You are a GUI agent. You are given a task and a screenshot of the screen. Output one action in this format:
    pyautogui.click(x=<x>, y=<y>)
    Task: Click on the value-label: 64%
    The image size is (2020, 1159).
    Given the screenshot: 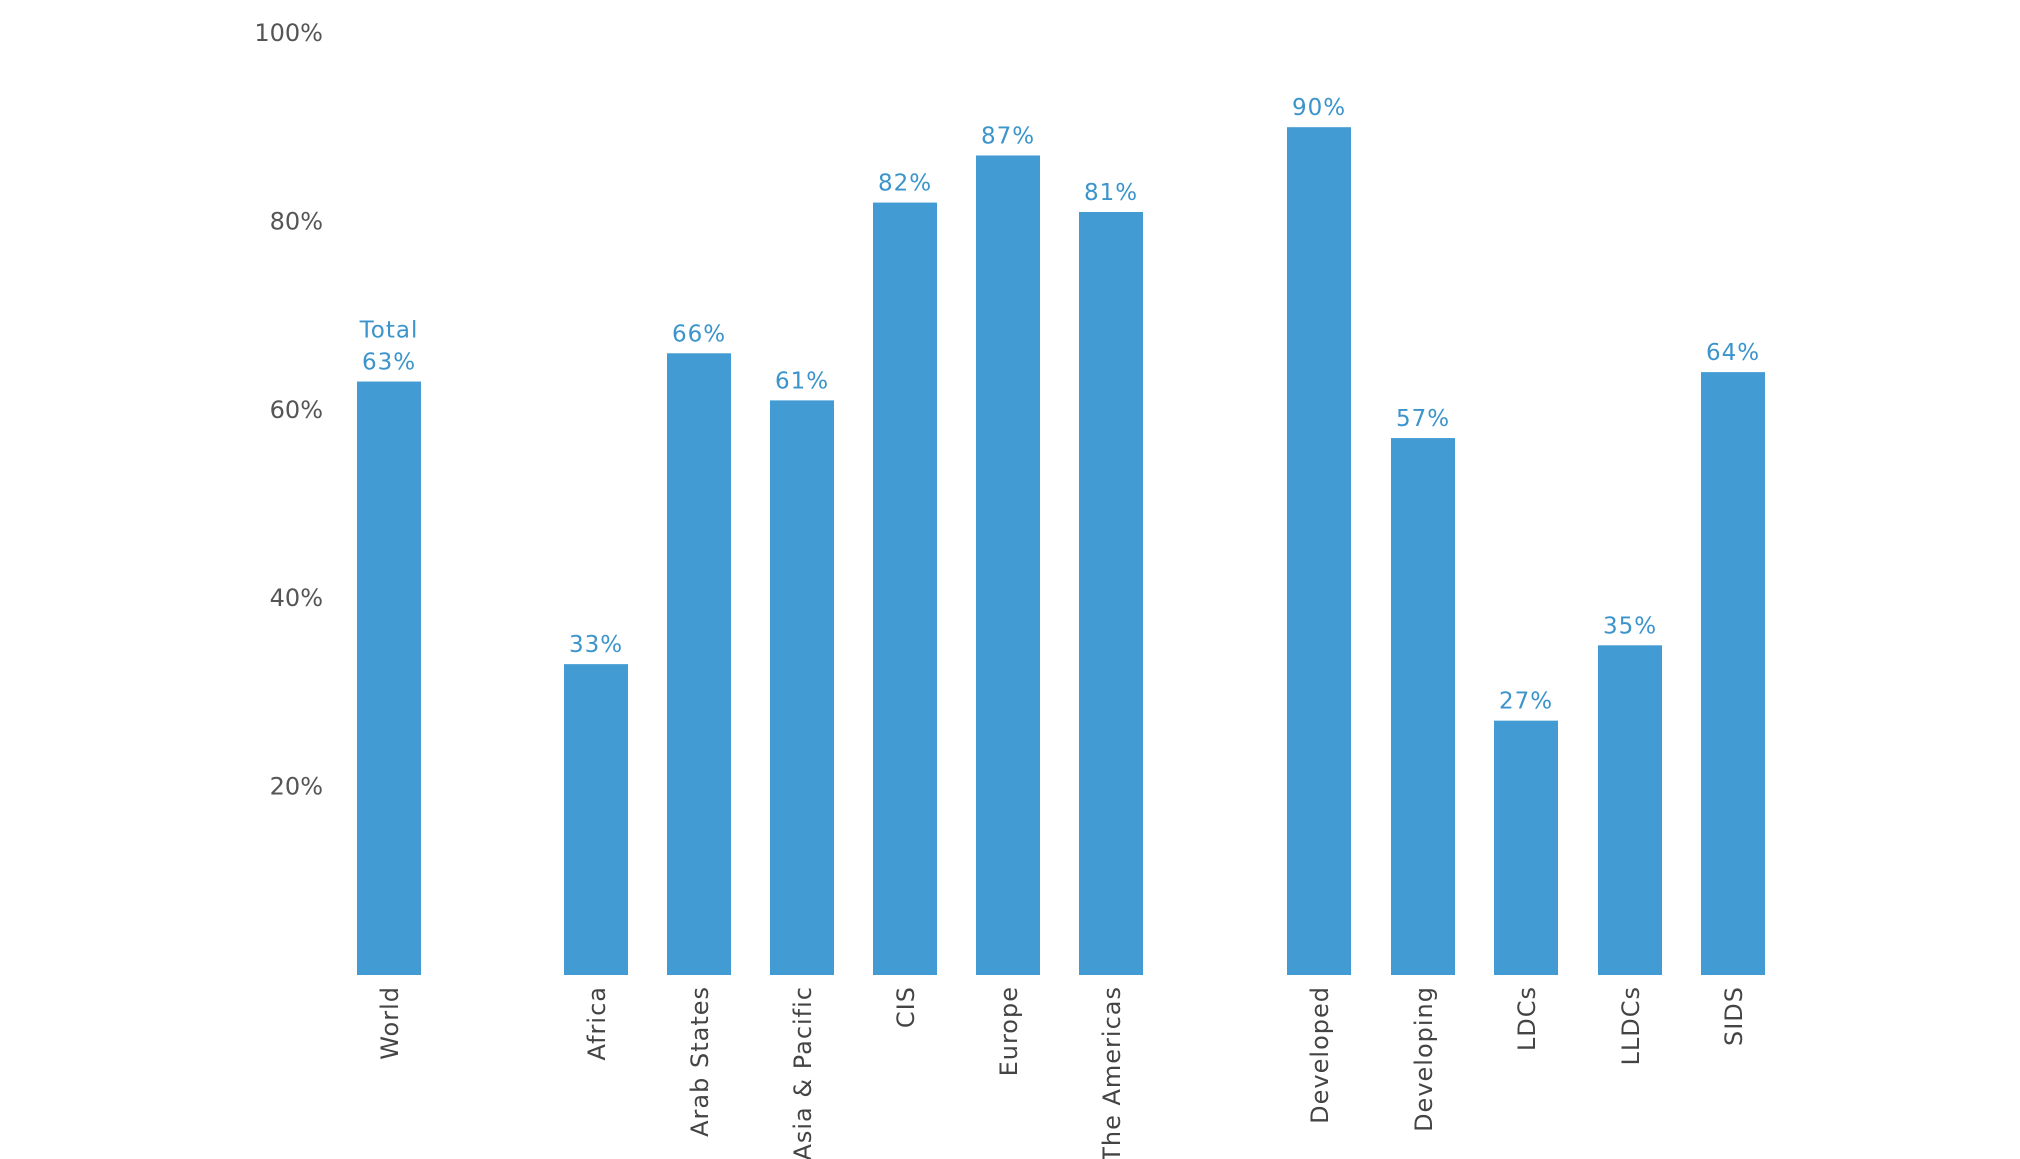 What is the action you would take?
    pyautogui.click(x=1733, y=353)
    